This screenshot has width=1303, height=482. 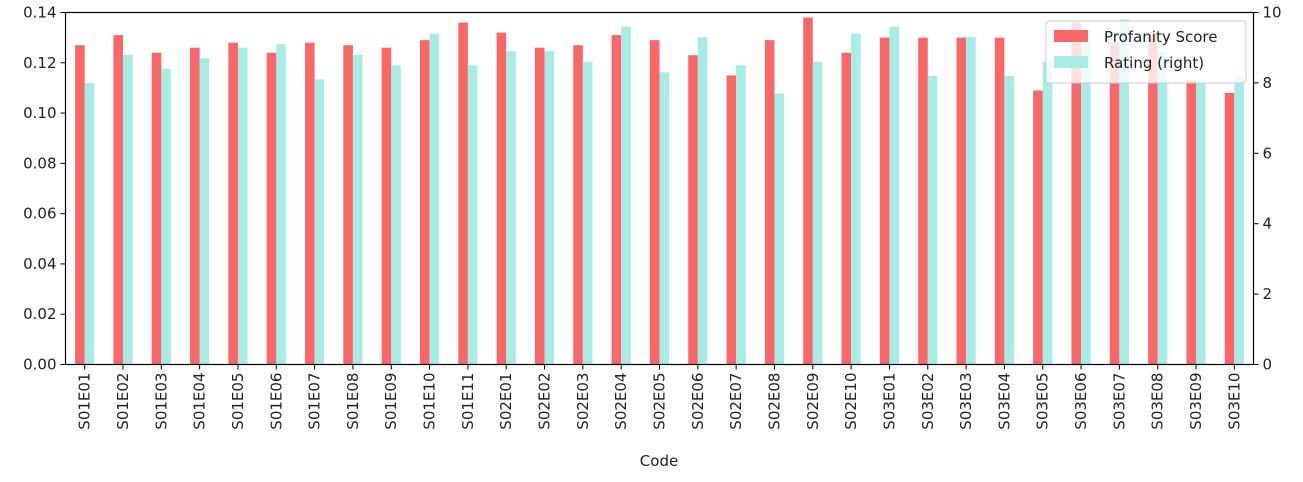 I want to click on x-tick-label: S01E07, so click(x=315, y=401).